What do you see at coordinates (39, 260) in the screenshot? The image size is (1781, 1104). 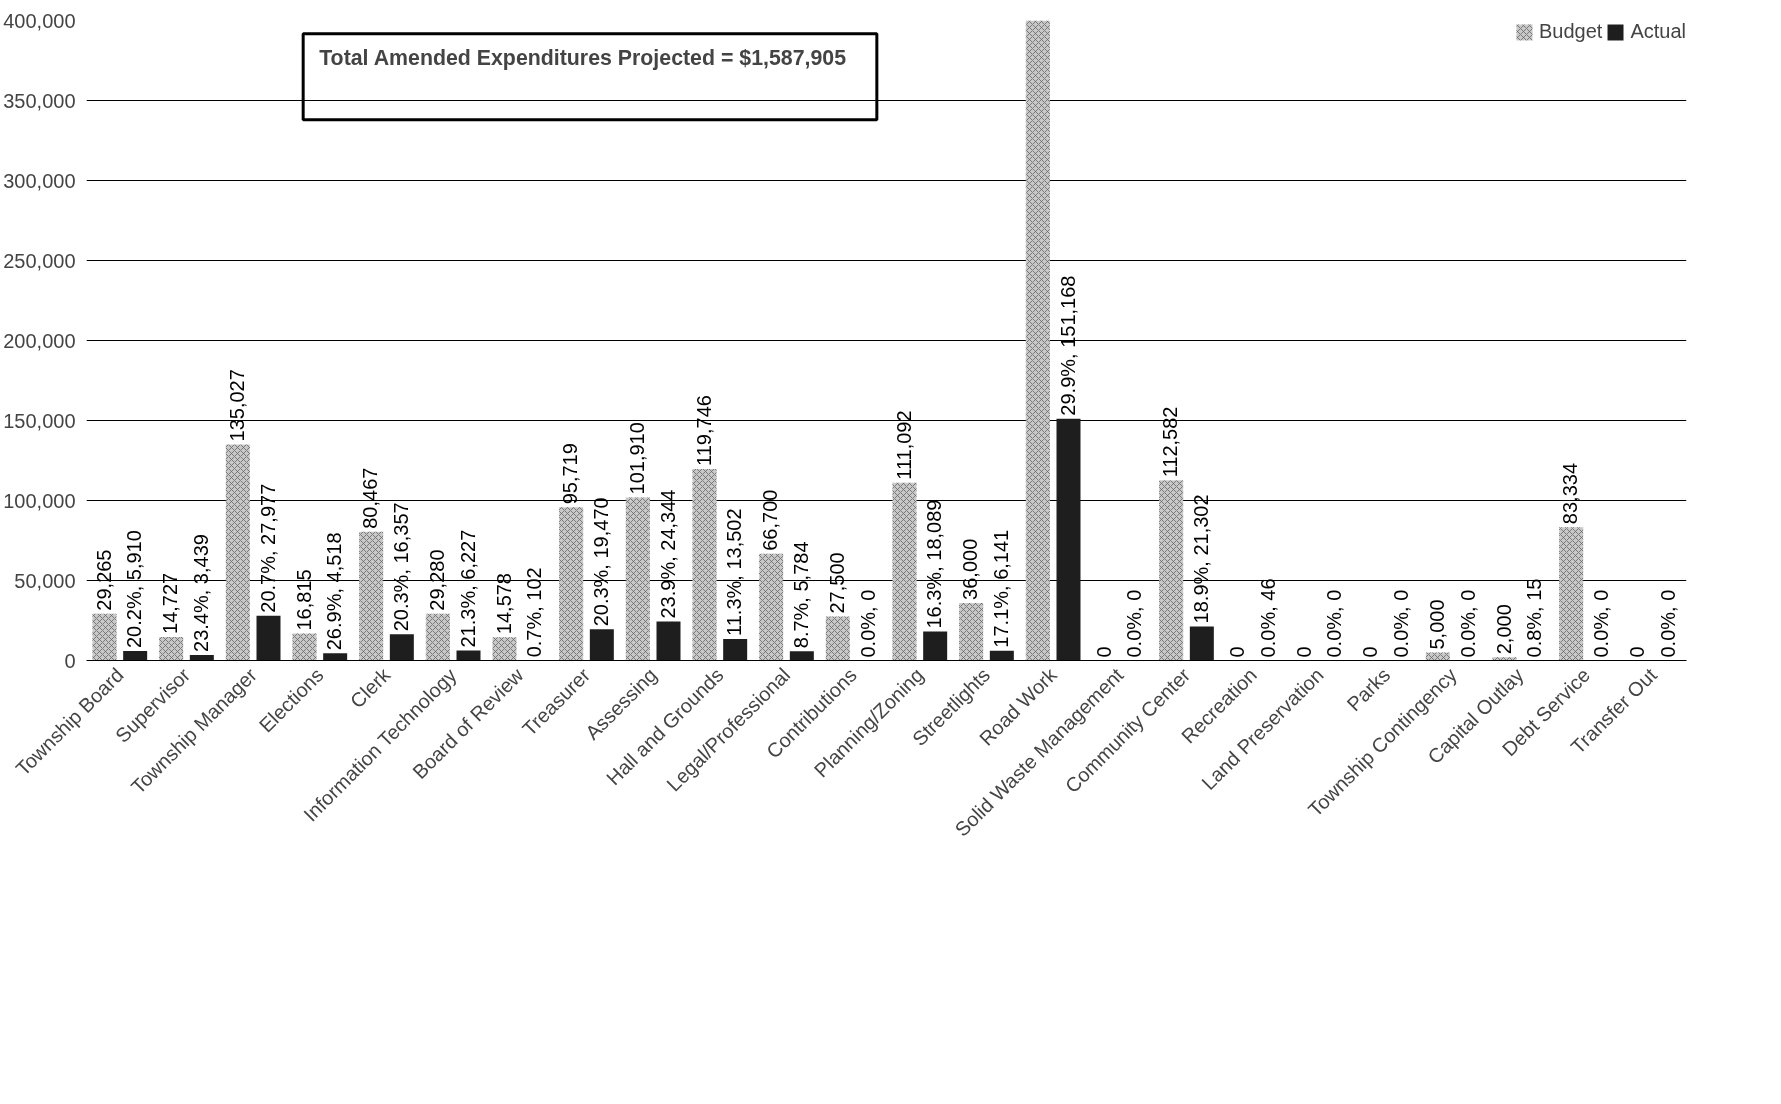 I see `y-tick-label: 250,000` at bounding box center [39, 260].